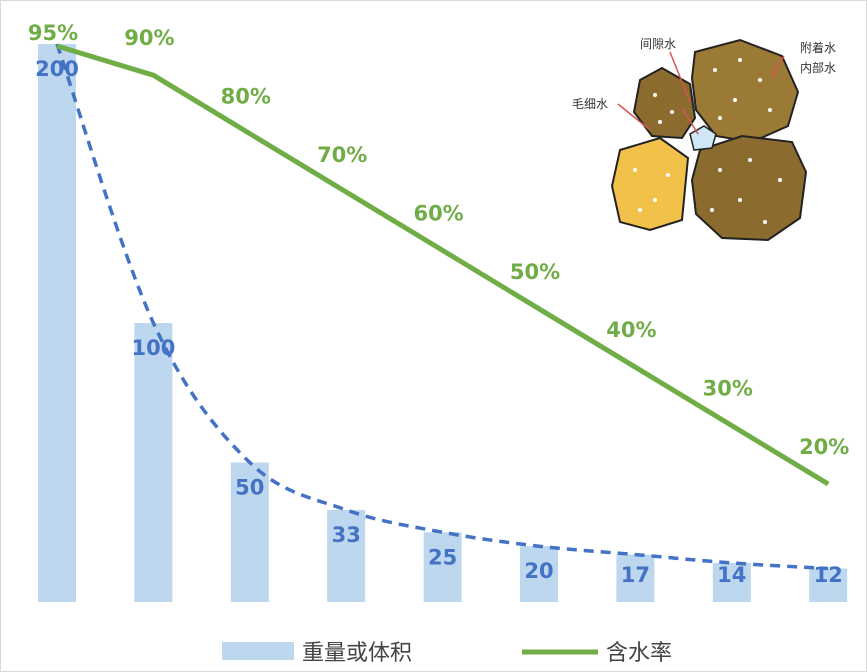 The height and width of the screenshot is (672, 867). Describe the element at coordinates (650, 184) in the screenshot. I see `particle-bottom-left` at that location.